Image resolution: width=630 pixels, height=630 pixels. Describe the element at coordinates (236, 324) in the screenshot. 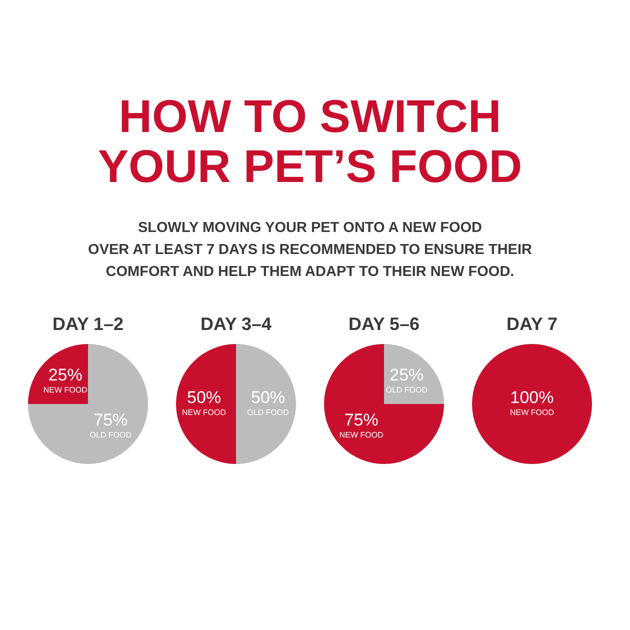

I see `chart-title: DAY 3–4` at that location.